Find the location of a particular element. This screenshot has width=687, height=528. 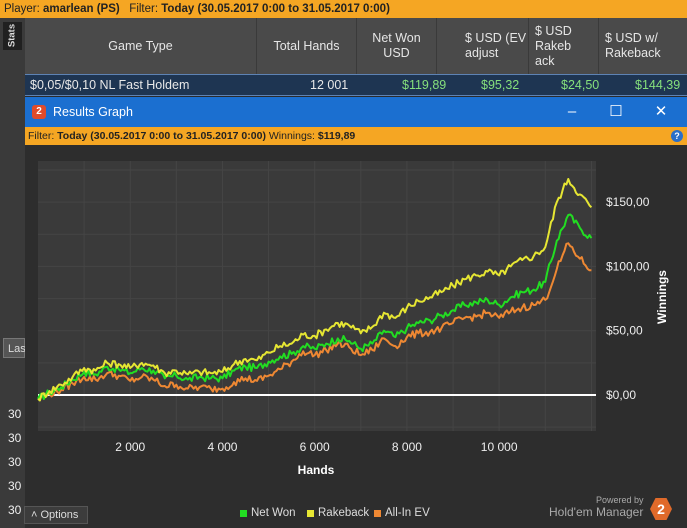

window-titlebar: 2 Results Graph ‒ ☐ ✕ is located at coordinates (356, 112).